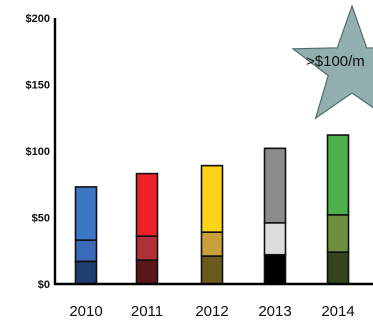  I want to click on star-callout-shape, so click(332, 62).